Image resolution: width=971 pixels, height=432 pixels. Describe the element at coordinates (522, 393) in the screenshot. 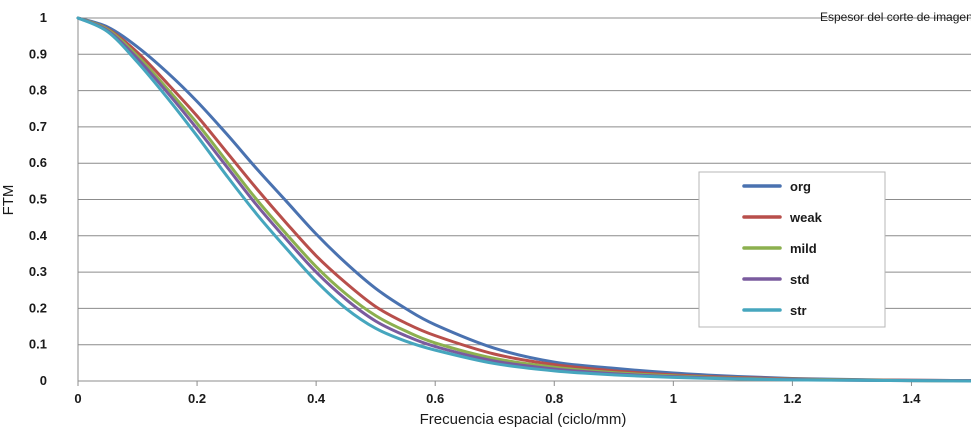

I see `x-axis: 0 0.2 0.4 0.6 0.8 1 1.2 1.4` at that location.